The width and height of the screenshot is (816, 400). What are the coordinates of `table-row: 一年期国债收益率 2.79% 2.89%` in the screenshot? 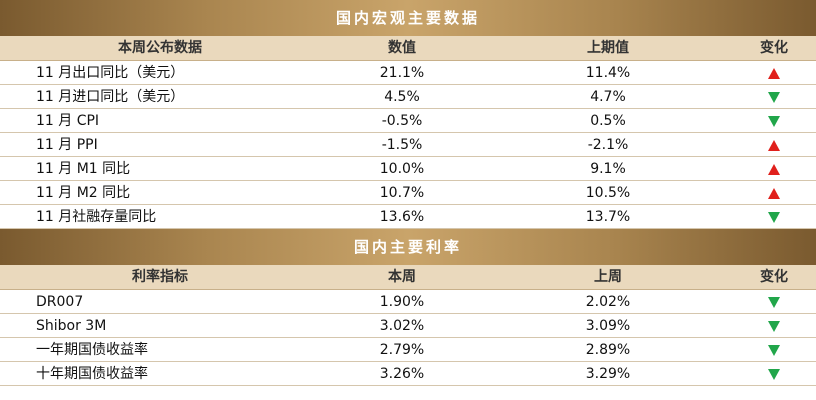 It's located at (408, 350).